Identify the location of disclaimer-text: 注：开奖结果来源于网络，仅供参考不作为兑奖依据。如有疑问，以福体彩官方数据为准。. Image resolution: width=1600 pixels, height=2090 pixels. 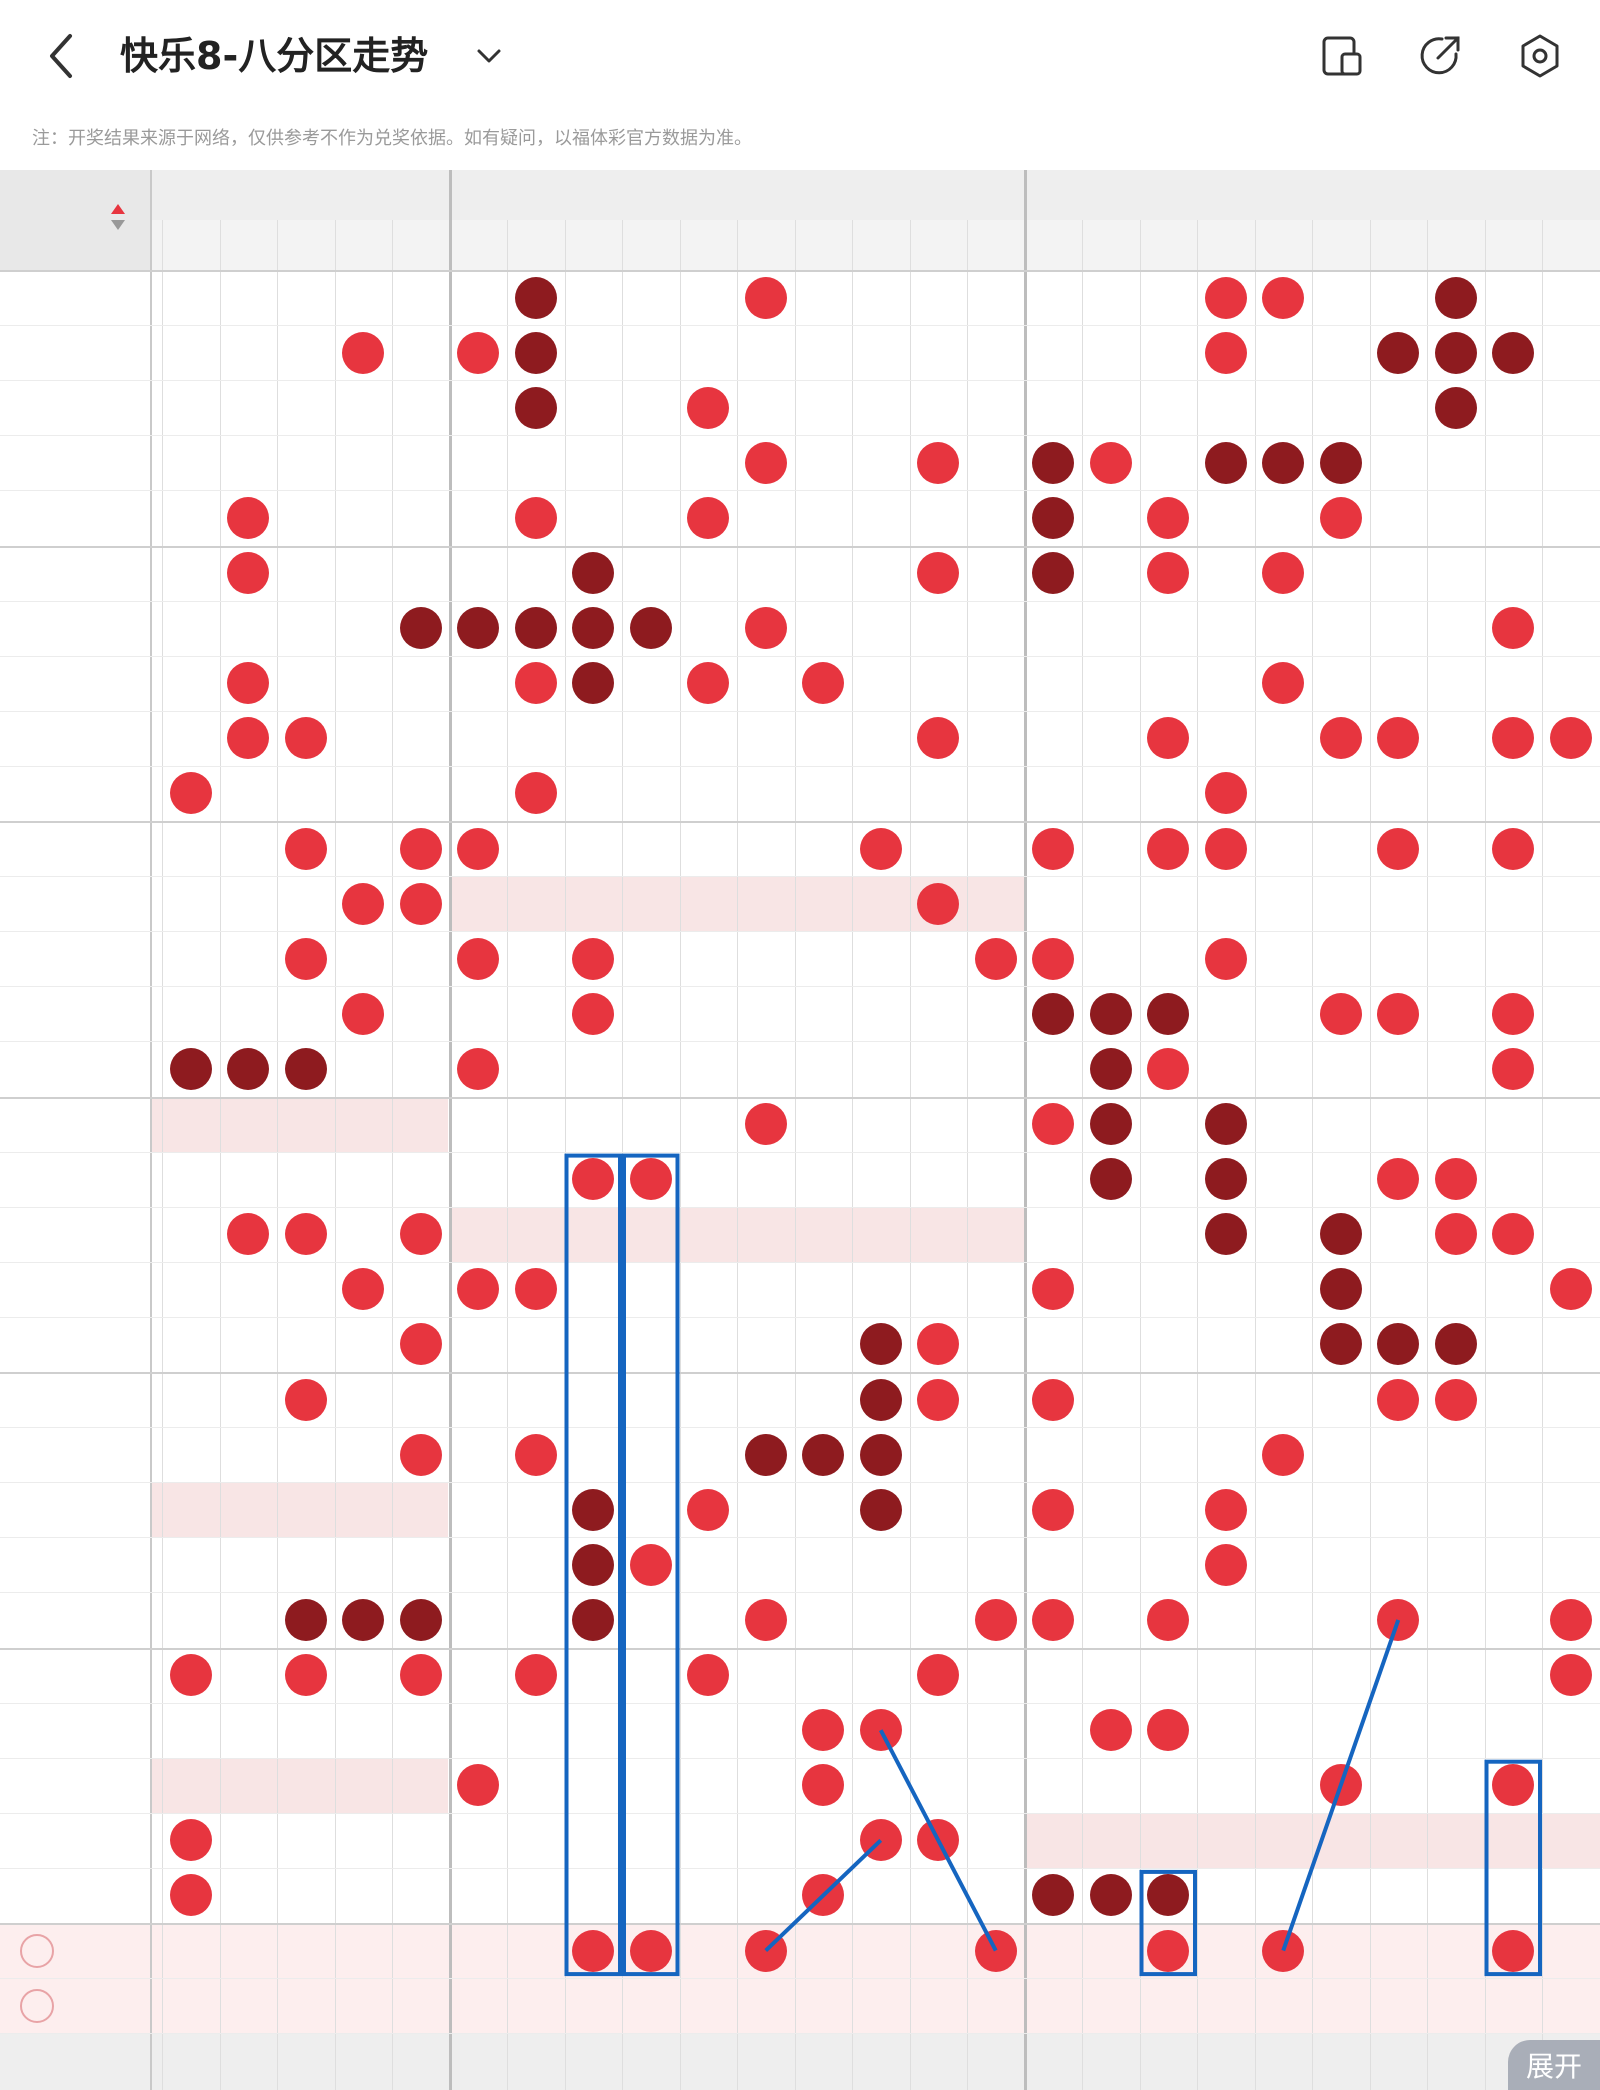
(392, 138).